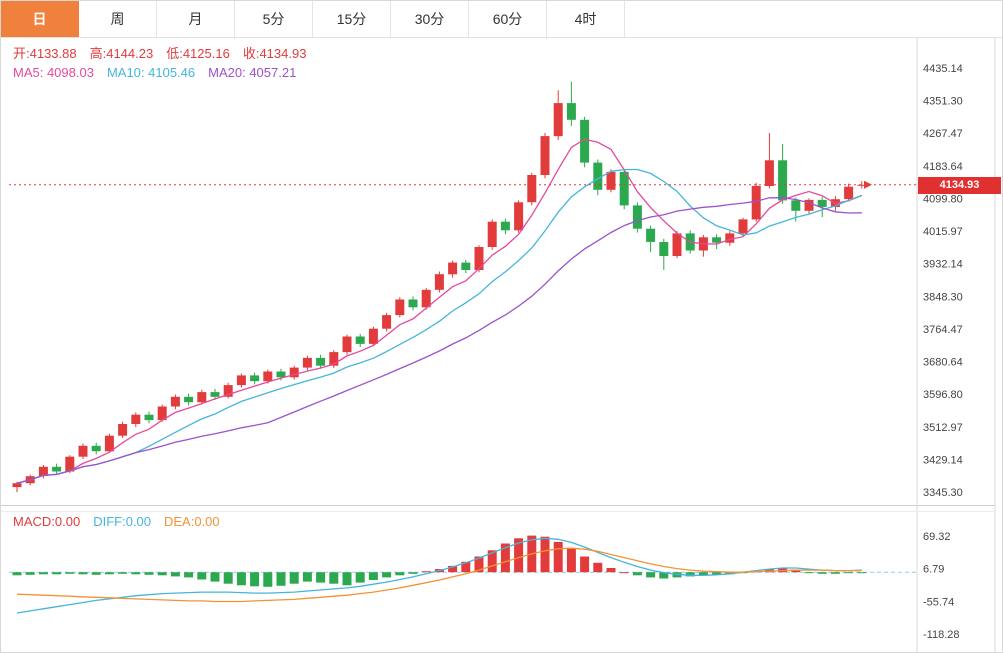 This screenshot has height=653, width=1003. I want to click on current-price-badge: 4134.93, so click(959, 185).